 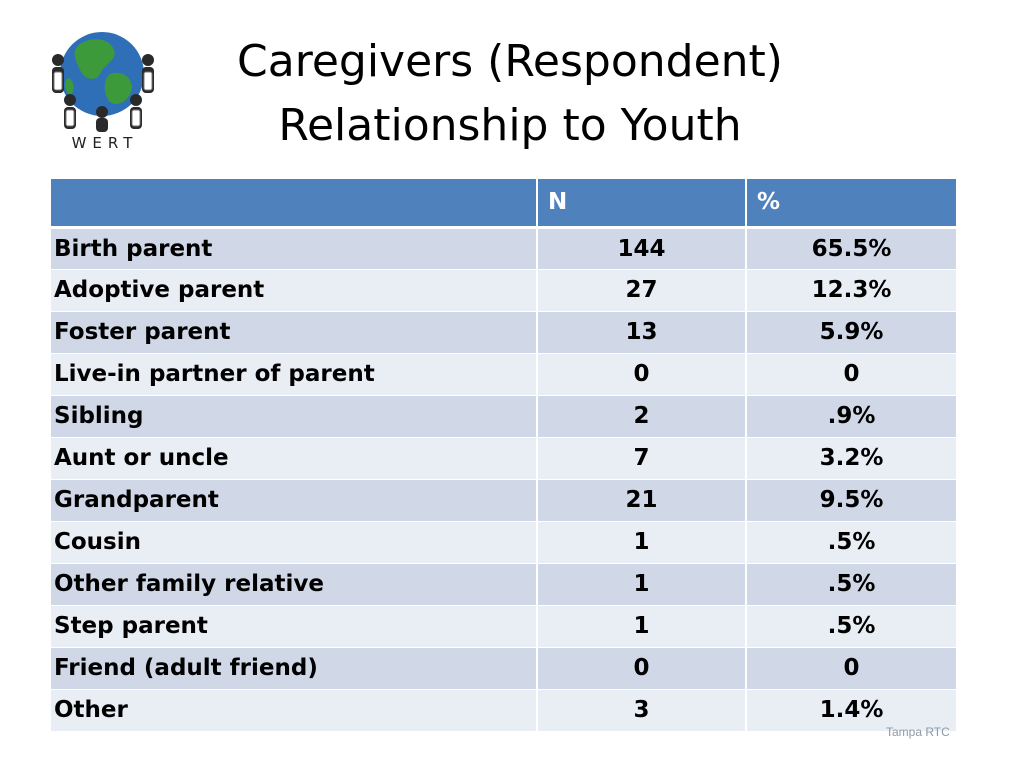 I want to click on header-label, so click(x=294, y=204).